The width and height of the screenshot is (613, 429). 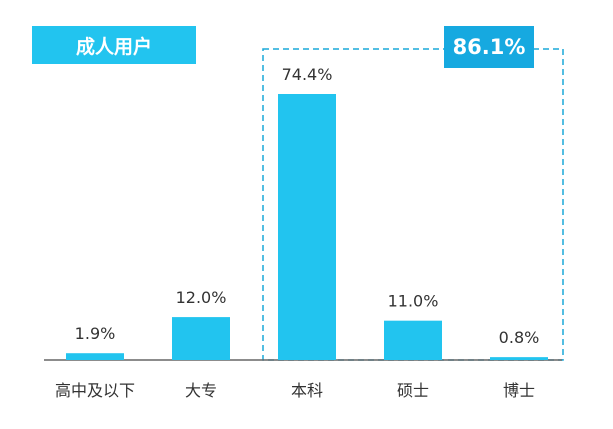 What do you see at coordinates (201, 297) in the screenshot?
I see `data-label-1: 12.0%` at bounding box center [201, 297].